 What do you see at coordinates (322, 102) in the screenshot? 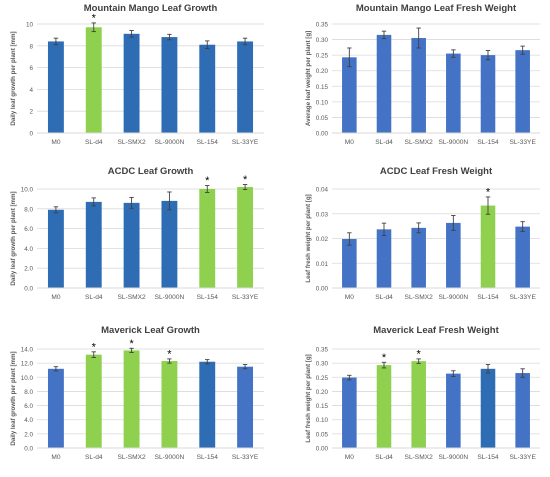
I see `y-tick-label: 0.10` at bounding box center [322, 102].